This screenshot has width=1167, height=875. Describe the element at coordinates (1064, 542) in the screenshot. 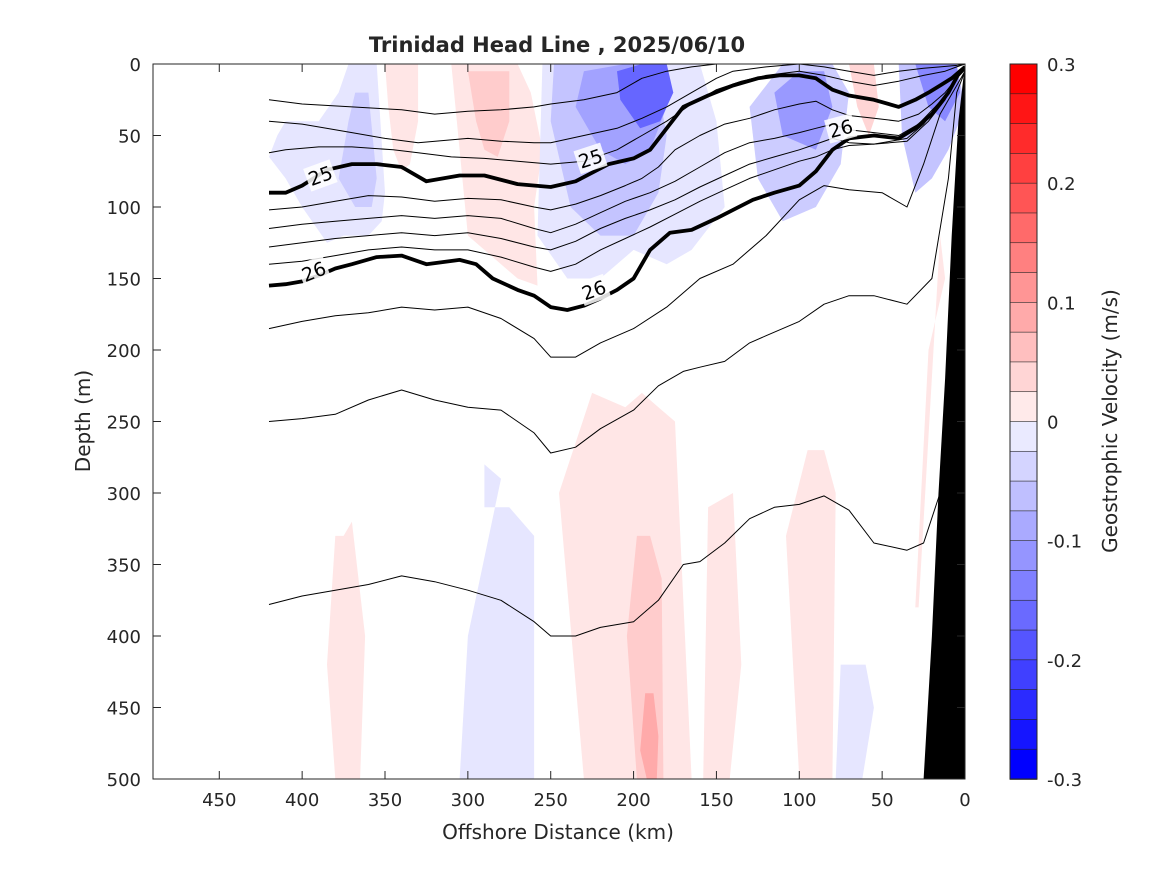

I see `colorbar-tick-label: -0.1` at that location.